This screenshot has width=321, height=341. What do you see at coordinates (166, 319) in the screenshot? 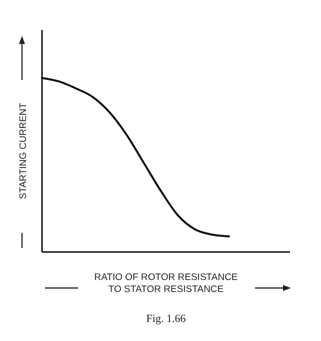
I see `caption: Fig. 1.66` at bounding box center [166, 319].